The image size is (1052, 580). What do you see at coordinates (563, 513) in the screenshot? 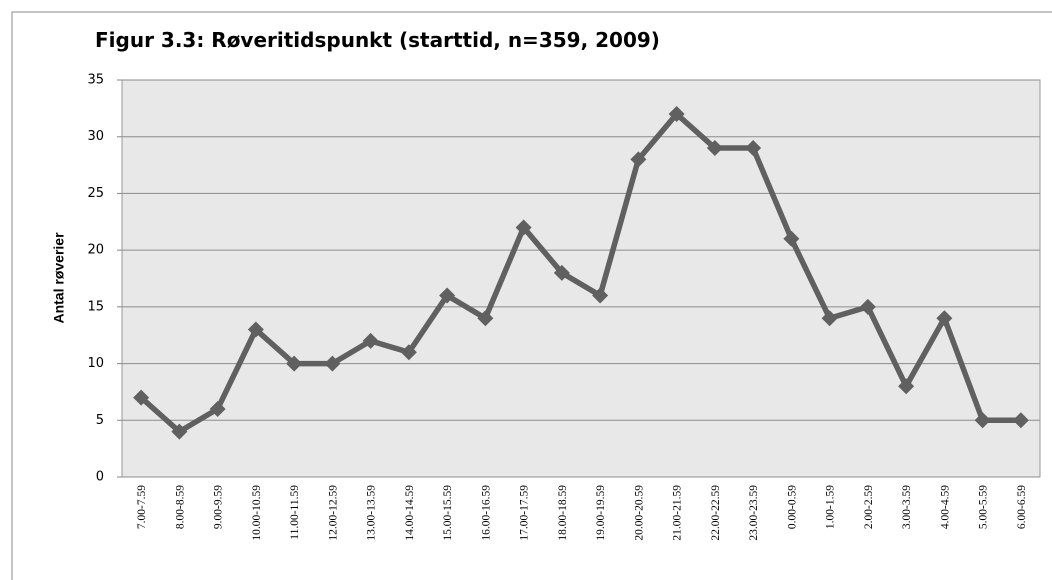
I see `x-tick-label: 18.00-18.59` at bounding box center [563, 513].